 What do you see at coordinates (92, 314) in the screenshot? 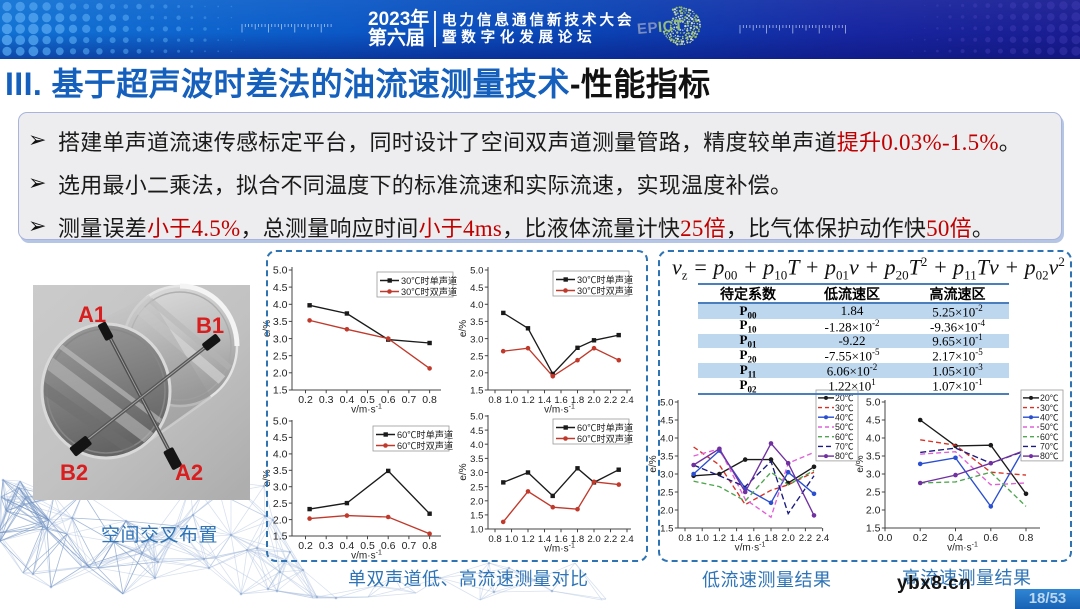
I see `svg-text: A1` at bounding box center [92, 314].